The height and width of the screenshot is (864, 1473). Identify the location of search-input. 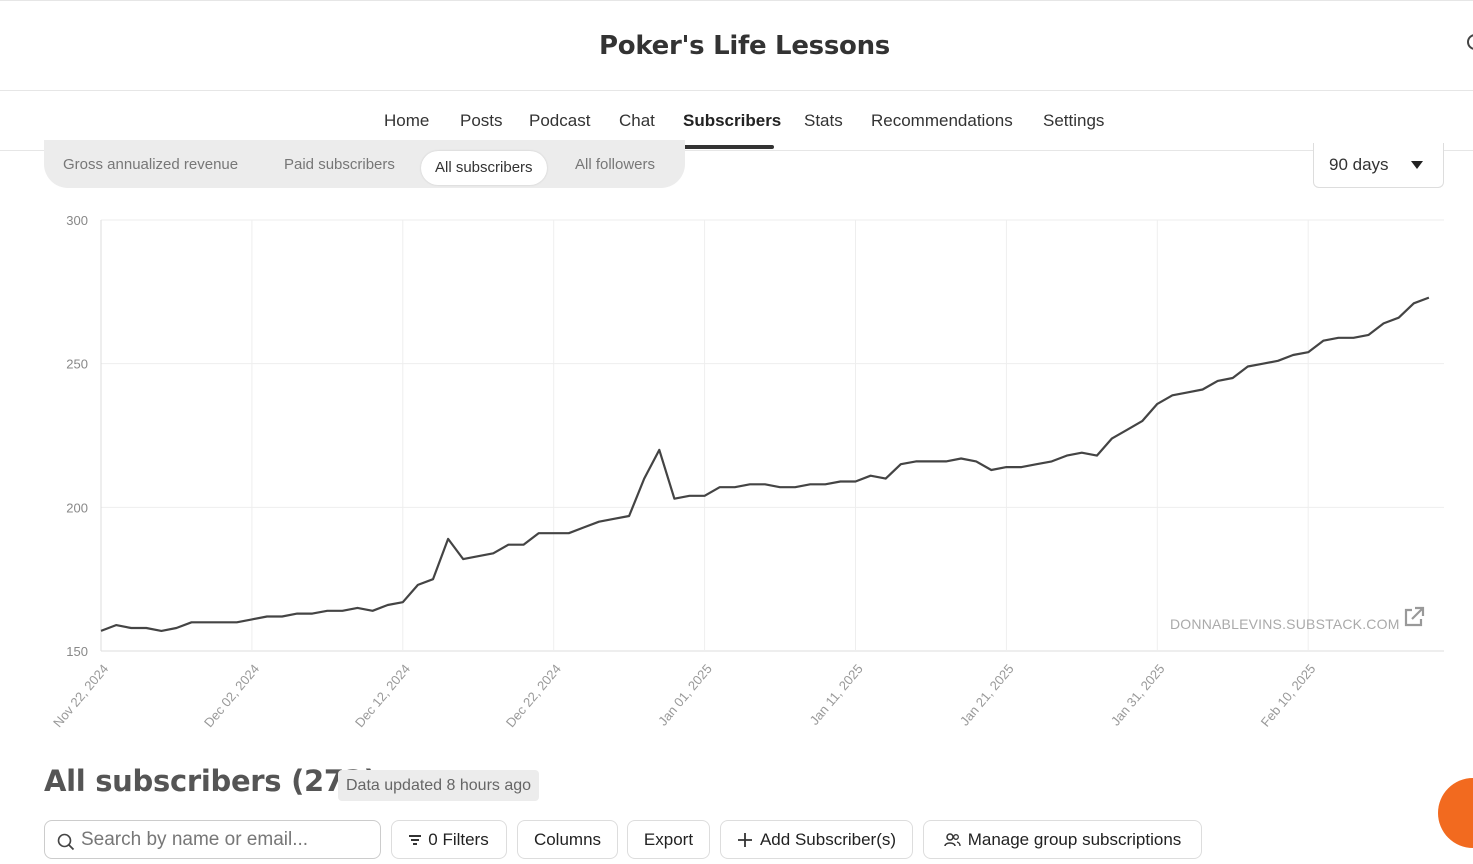
(226, 840).